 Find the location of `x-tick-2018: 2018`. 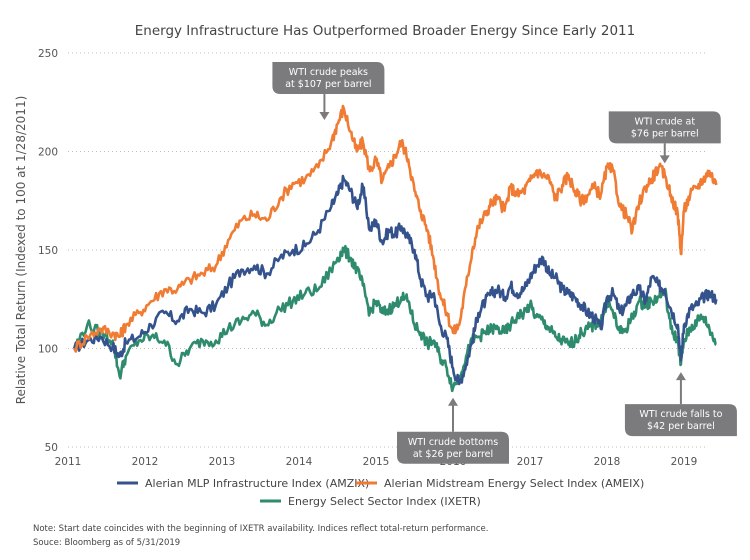

x-tick-2018: 2018 is located at coordinates (607, 462).